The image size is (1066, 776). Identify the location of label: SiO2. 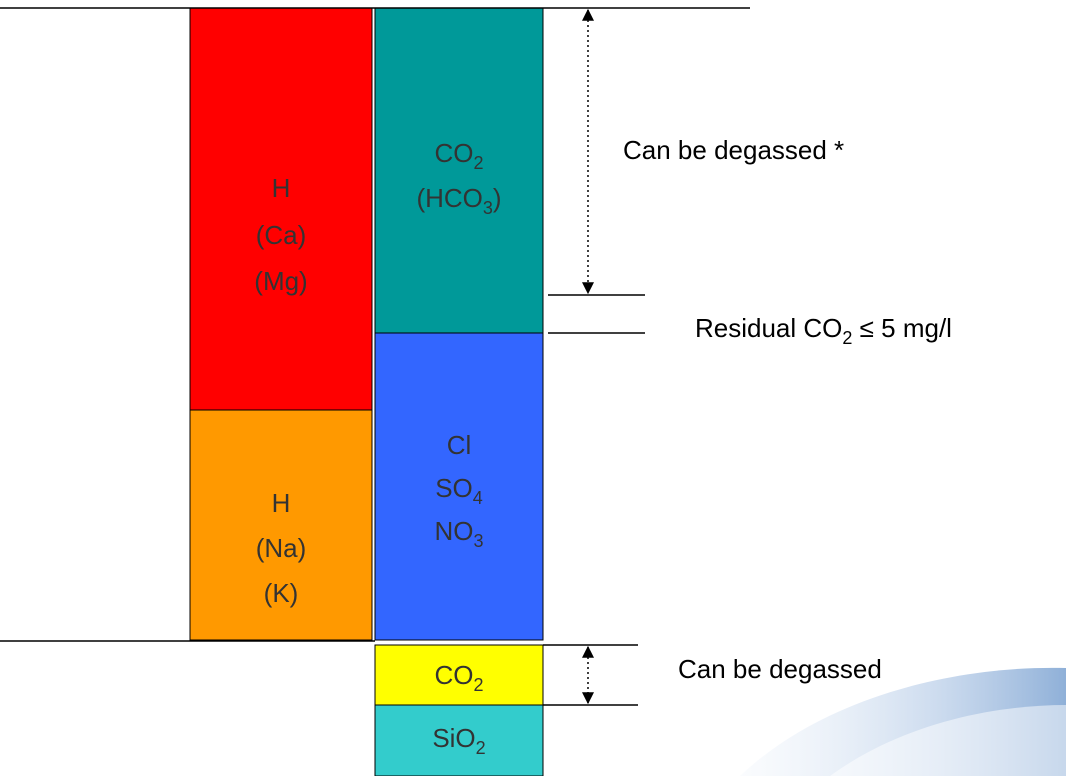
(458, 740).